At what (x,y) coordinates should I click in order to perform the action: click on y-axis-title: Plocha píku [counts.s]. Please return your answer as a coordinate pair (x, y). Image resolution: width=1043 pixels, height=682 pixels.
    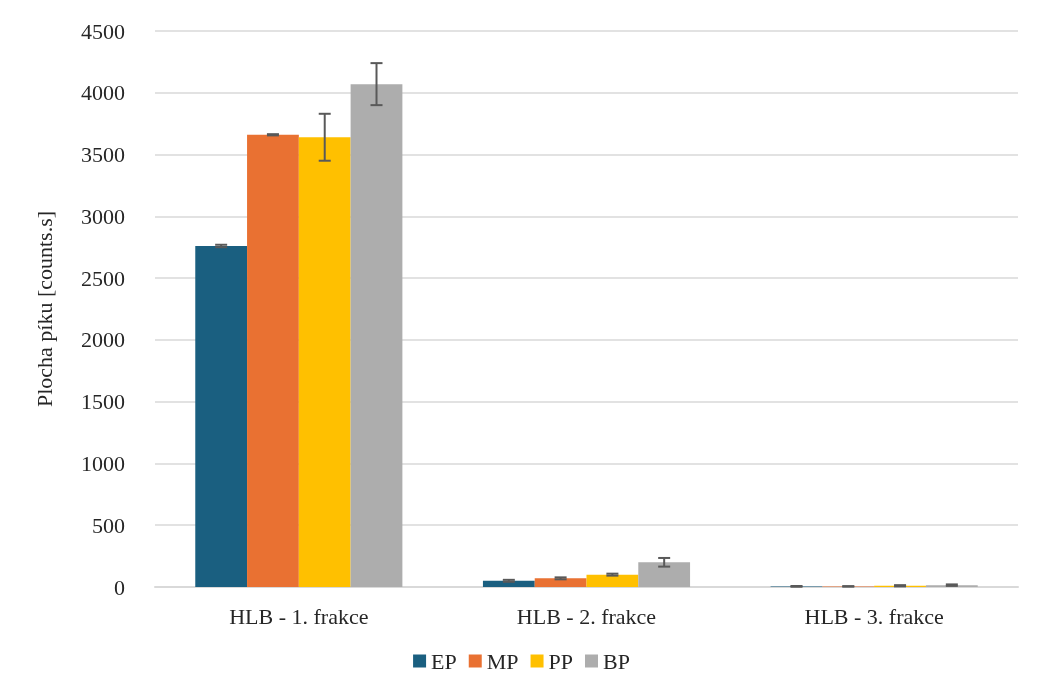
    Looking at the image, I should click on (44, 309).